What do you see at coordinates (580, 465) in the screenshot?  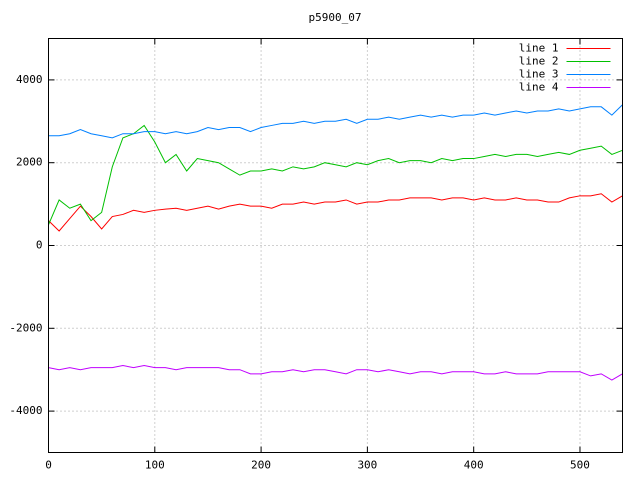 I see `x-tick-label: 500` at bounding box center [580, 465].